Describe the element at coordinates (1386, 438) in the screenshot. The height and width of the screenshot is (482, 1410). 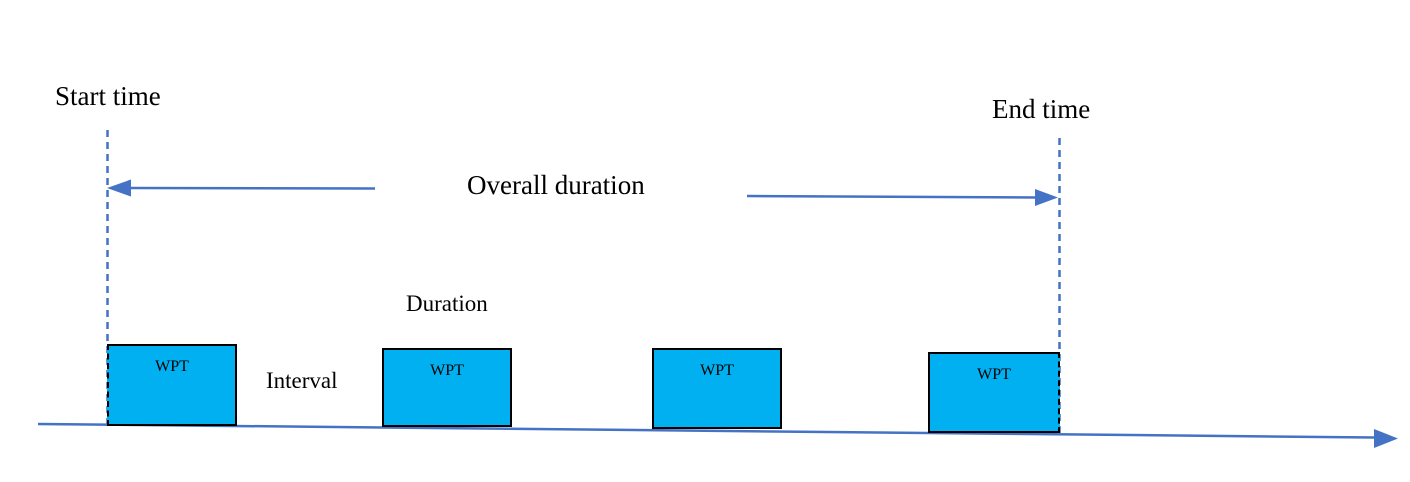
I see `timeline-arrowhead-icon` at that location.